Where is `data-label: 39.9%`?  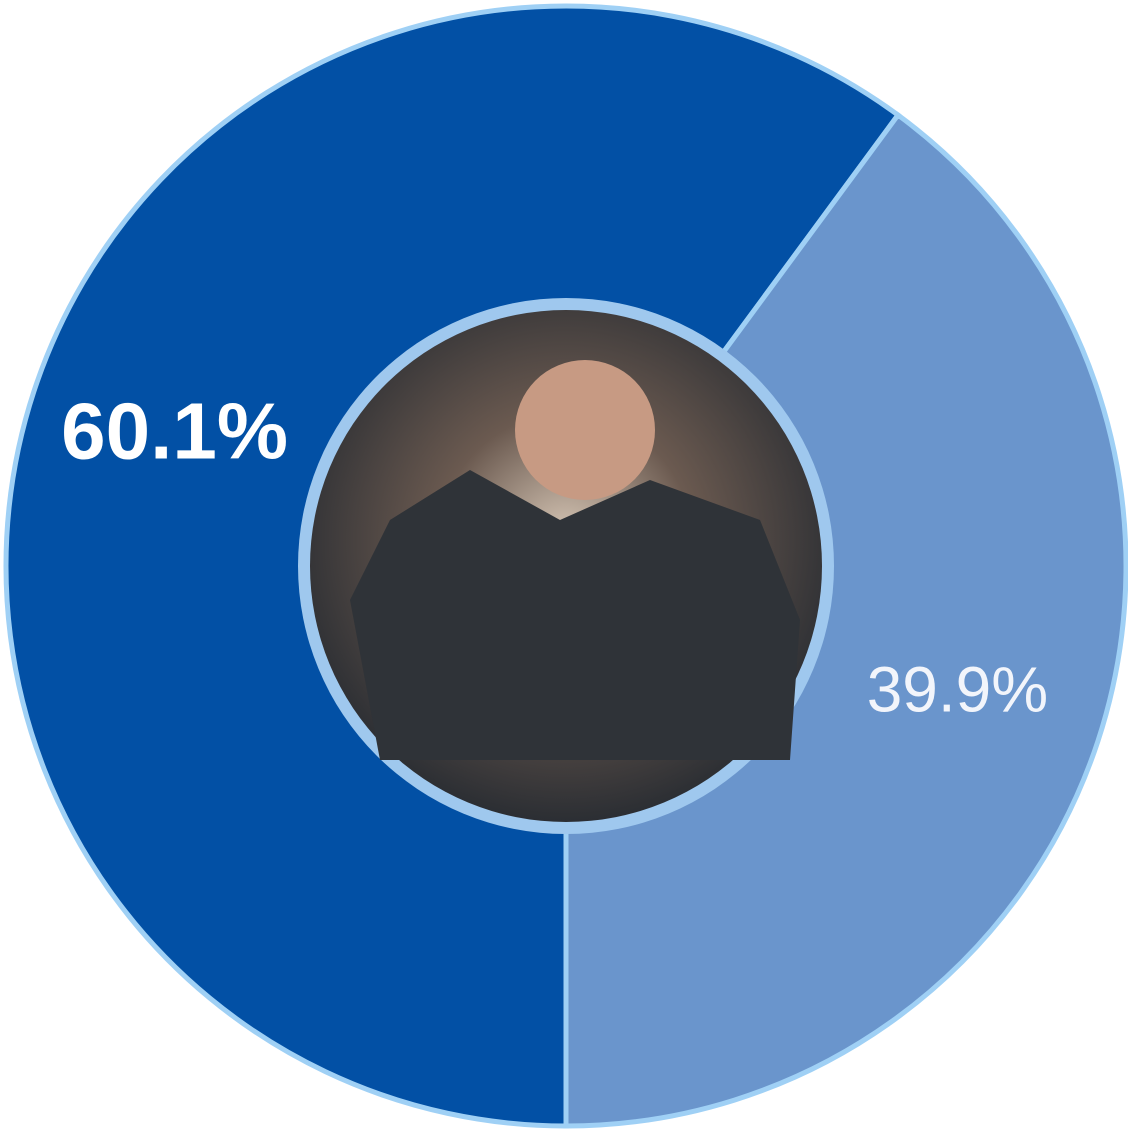
data-label: 39.9% is located at coordinates (957, 689).